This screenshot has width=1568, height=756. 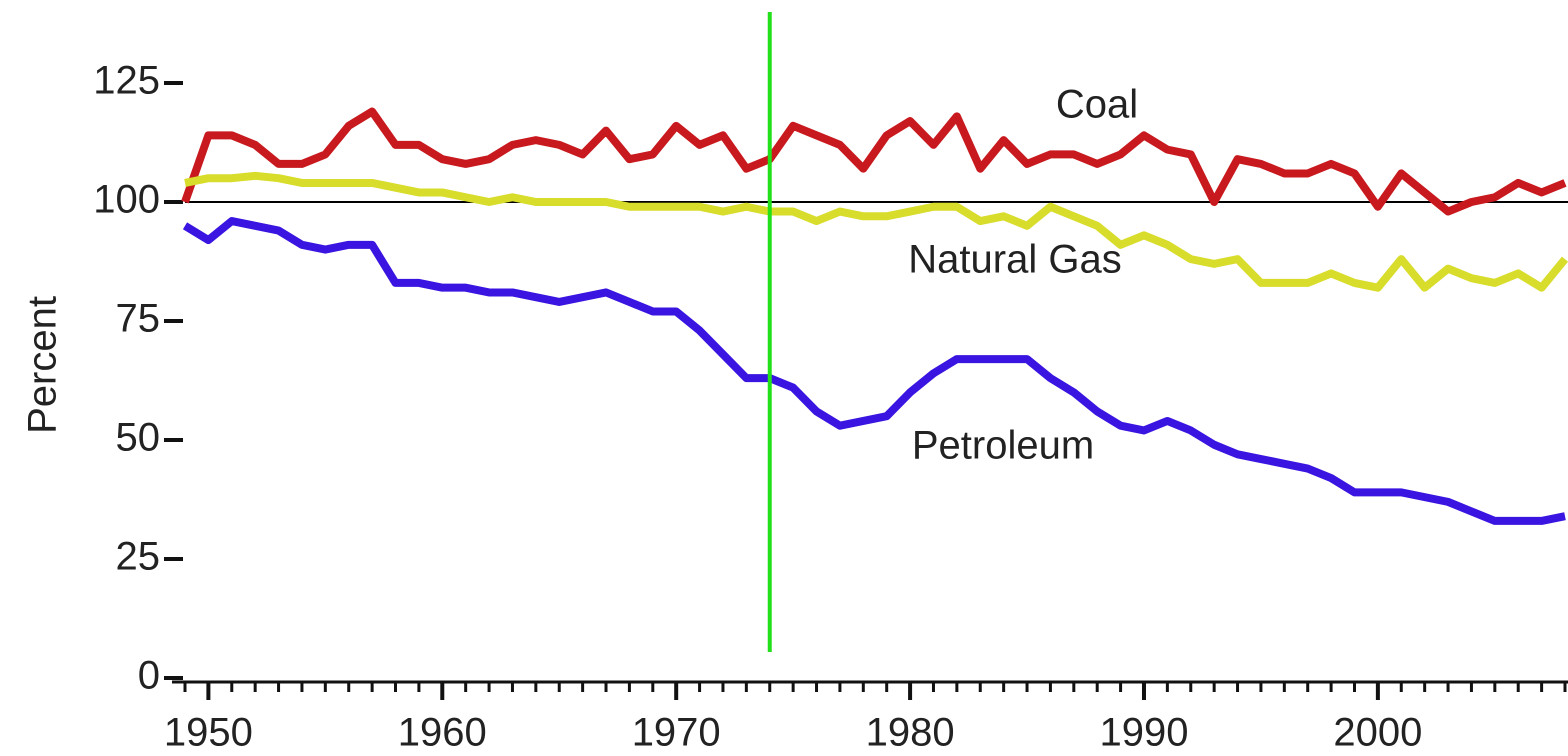 What do you see at coordinates (138, 319) in the screenshot?
I see `y-tick-label: 75` at bounding box center [138, 319].